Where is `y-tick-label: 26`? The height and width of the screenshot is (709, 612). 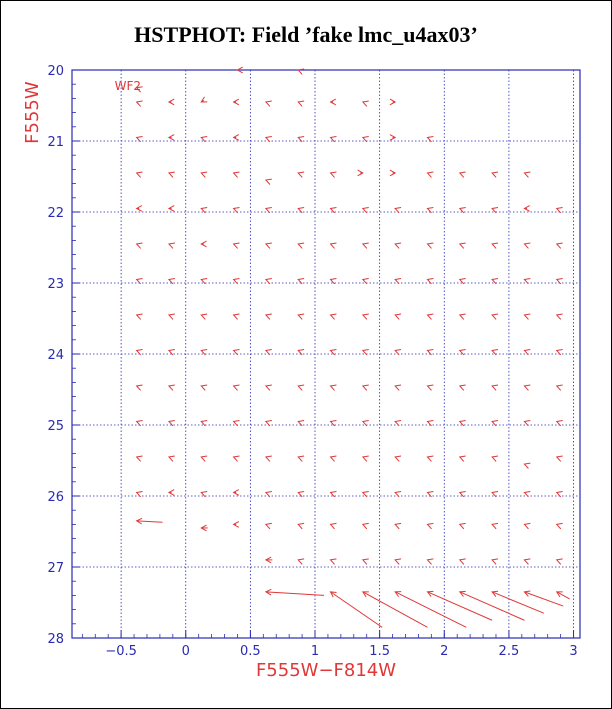
y-tick-label: 26 is located at coordinates (55, 497).